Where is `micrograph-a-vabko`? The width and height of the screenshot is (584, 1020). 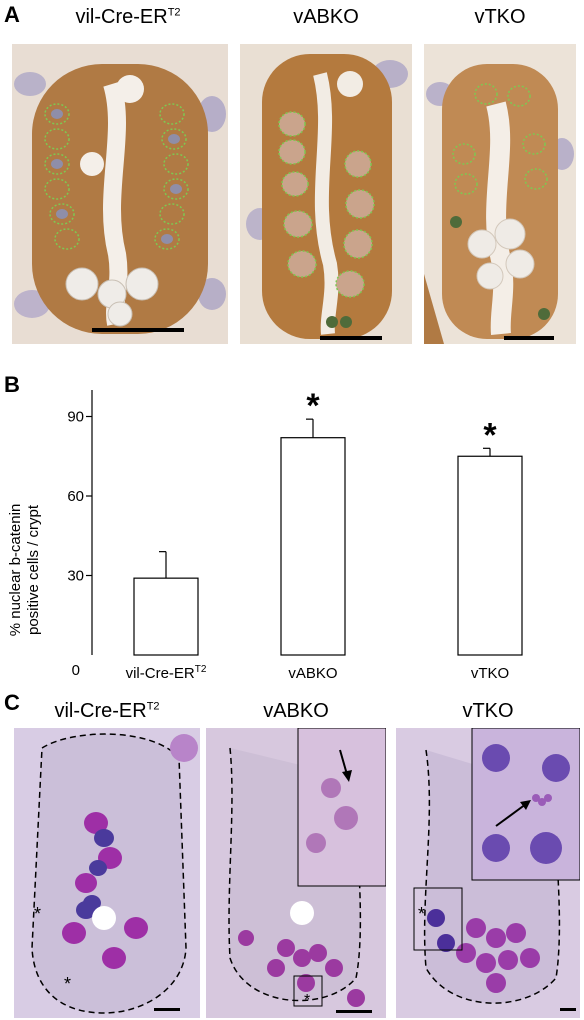 micrograph-a-vabko is located at coordinates (326, 194).